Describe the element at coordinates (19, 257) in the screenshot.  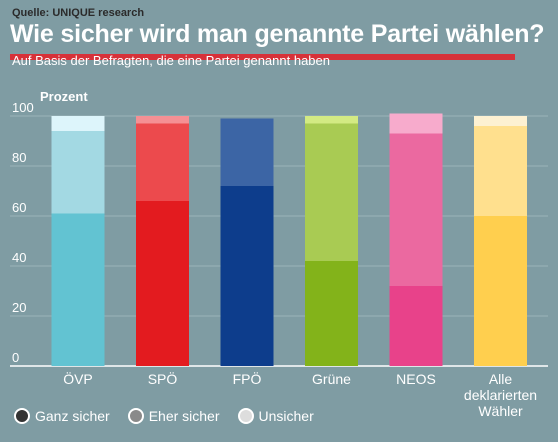
I see `y-tick-label-40: 40` at that location.